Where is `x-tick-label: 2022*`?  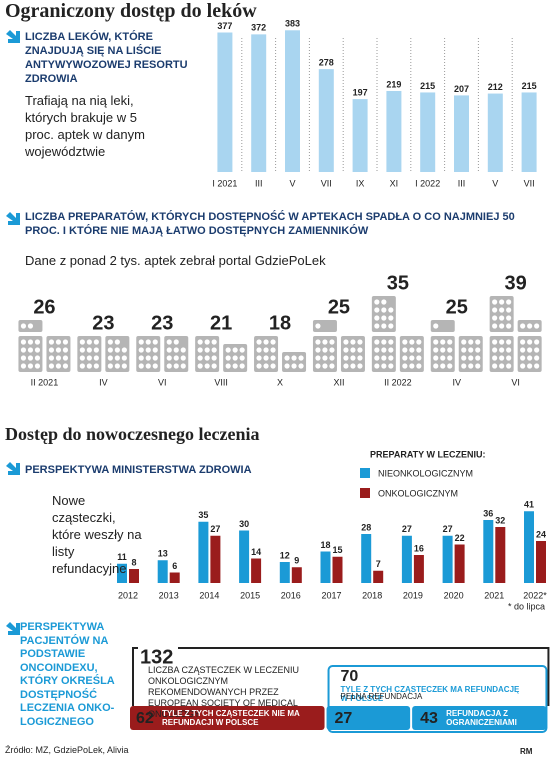
x-tick-label: 2022* is located at coordinates (535, 595).